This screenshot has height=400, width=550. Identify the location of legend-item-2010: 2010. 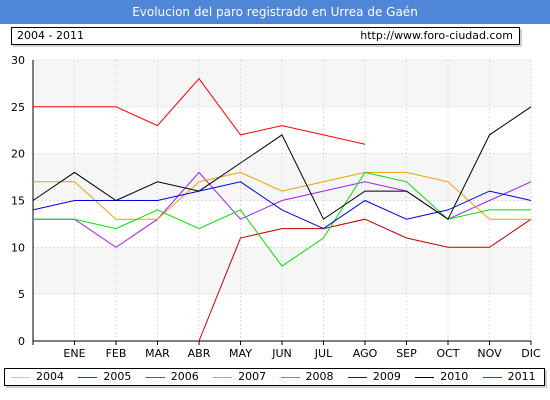
(441, 377).